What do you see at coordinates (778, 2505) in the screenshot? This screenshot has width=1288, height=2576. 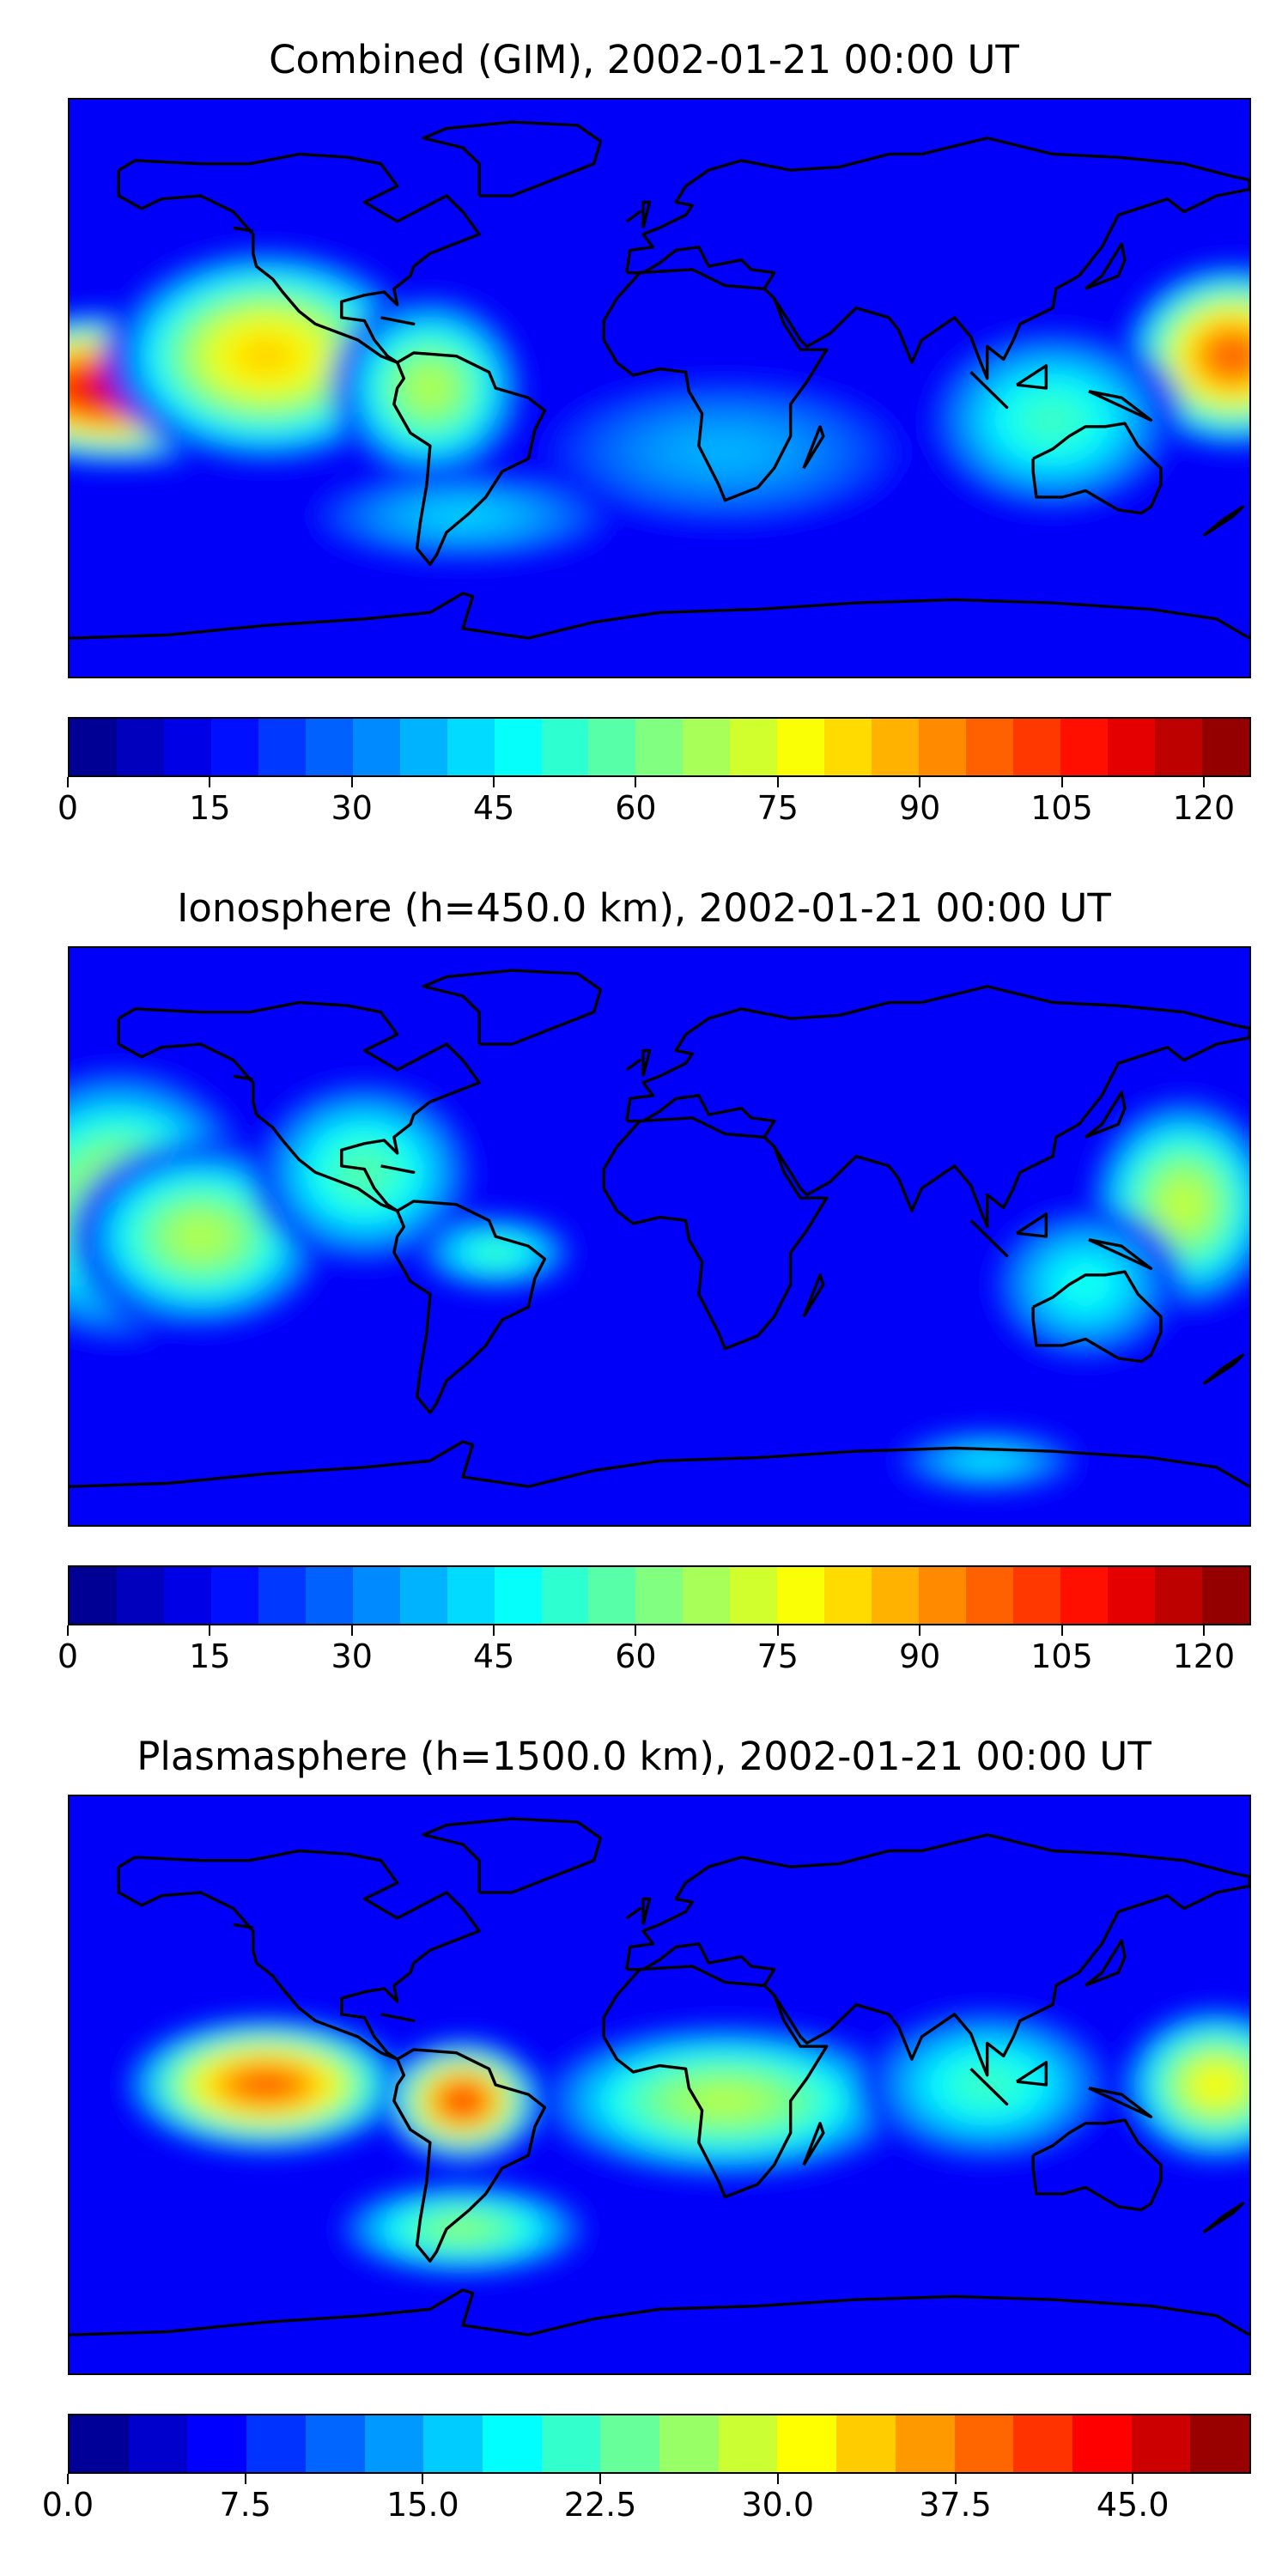 I see `colorbar-tick-label: 30.0` at bounding box center [778, 2505].